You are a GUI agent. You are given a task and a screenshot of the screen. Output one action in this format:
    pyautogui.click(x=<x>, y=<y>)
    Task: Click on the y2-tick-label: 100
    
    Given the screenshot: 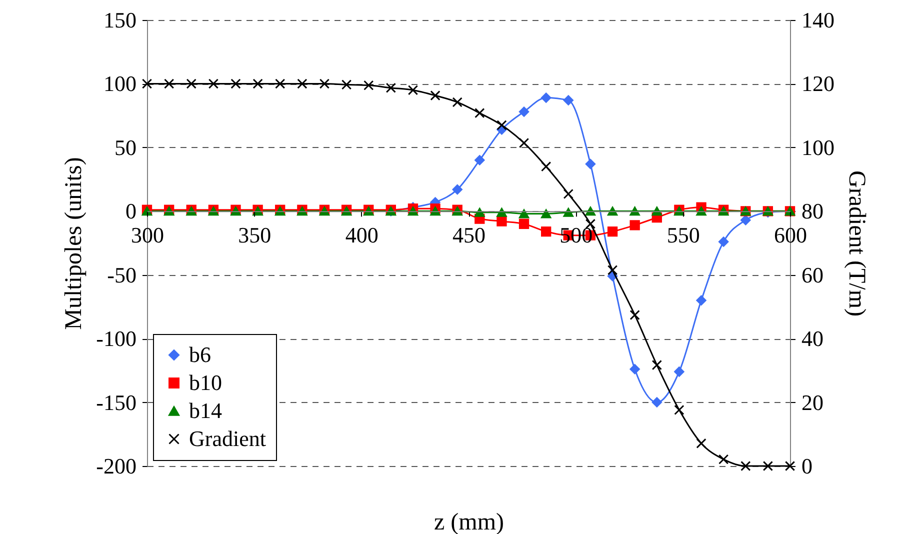 What is the action you would take?
    pyautogui.click(x=818, y=147)
    